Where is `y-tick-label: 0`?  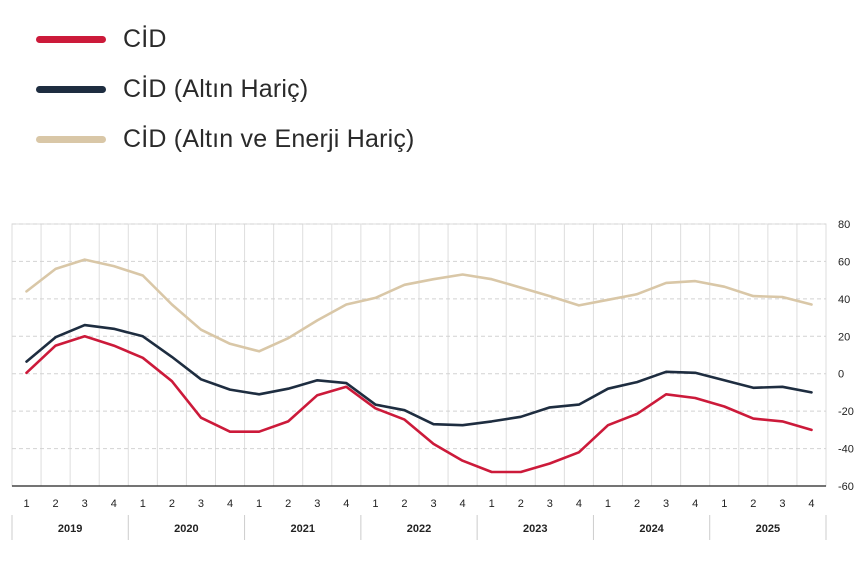
y-tick-label: 0 is located at coordinates (841, 375).